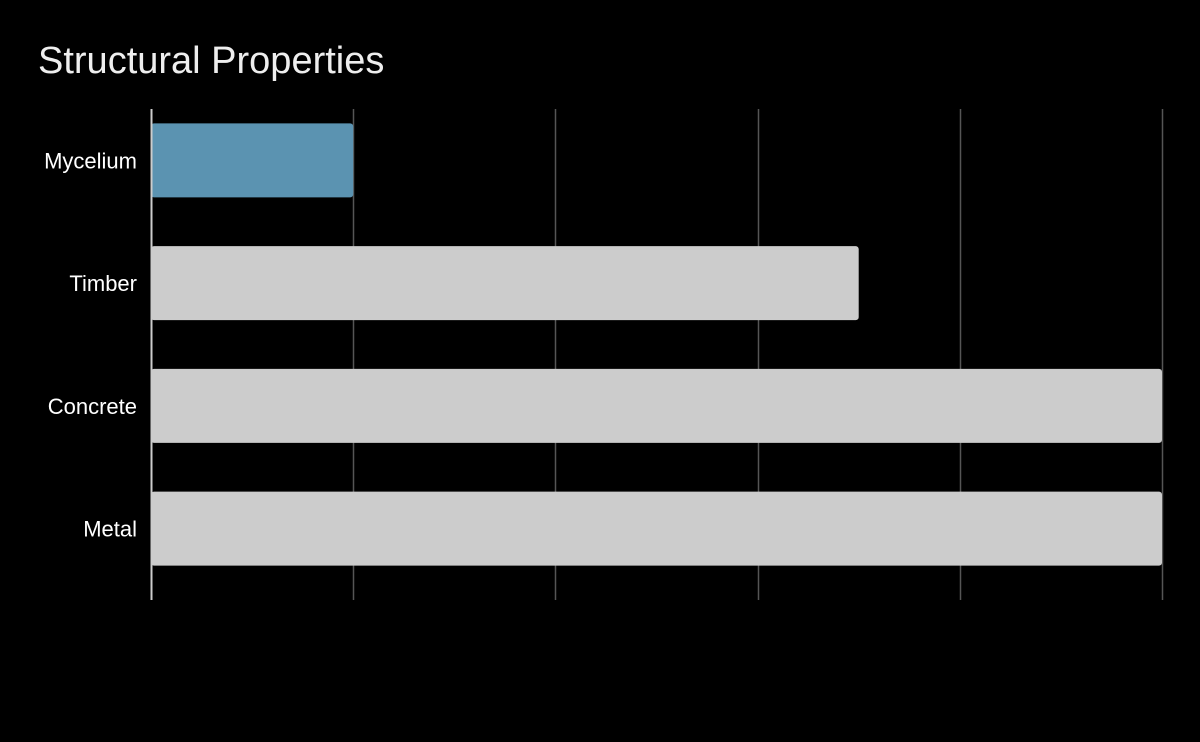  I want to click on bar-metal, so click(656, 528).